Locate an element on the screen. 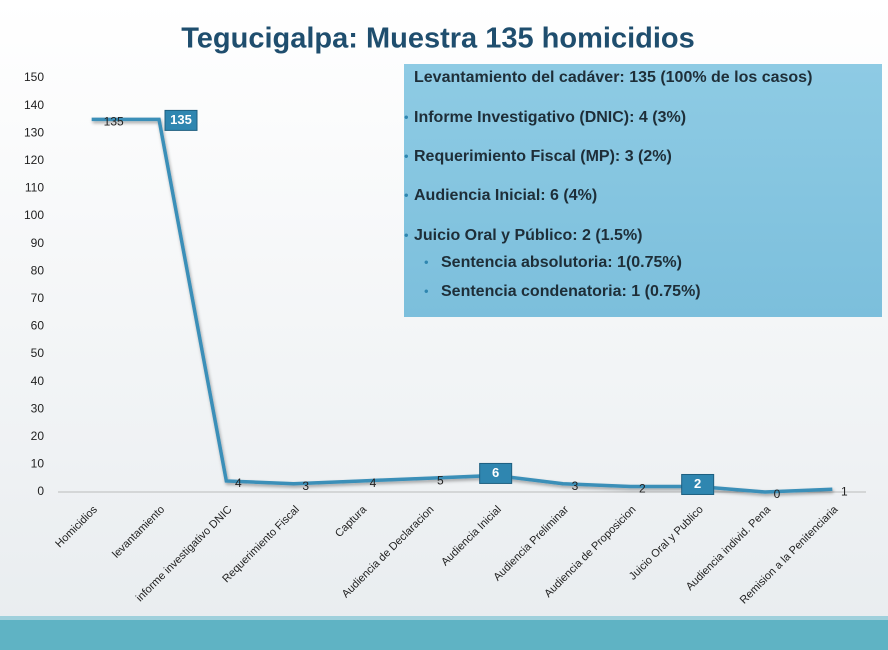  y-tick-label: 100 is located at coordinates (34, 215).